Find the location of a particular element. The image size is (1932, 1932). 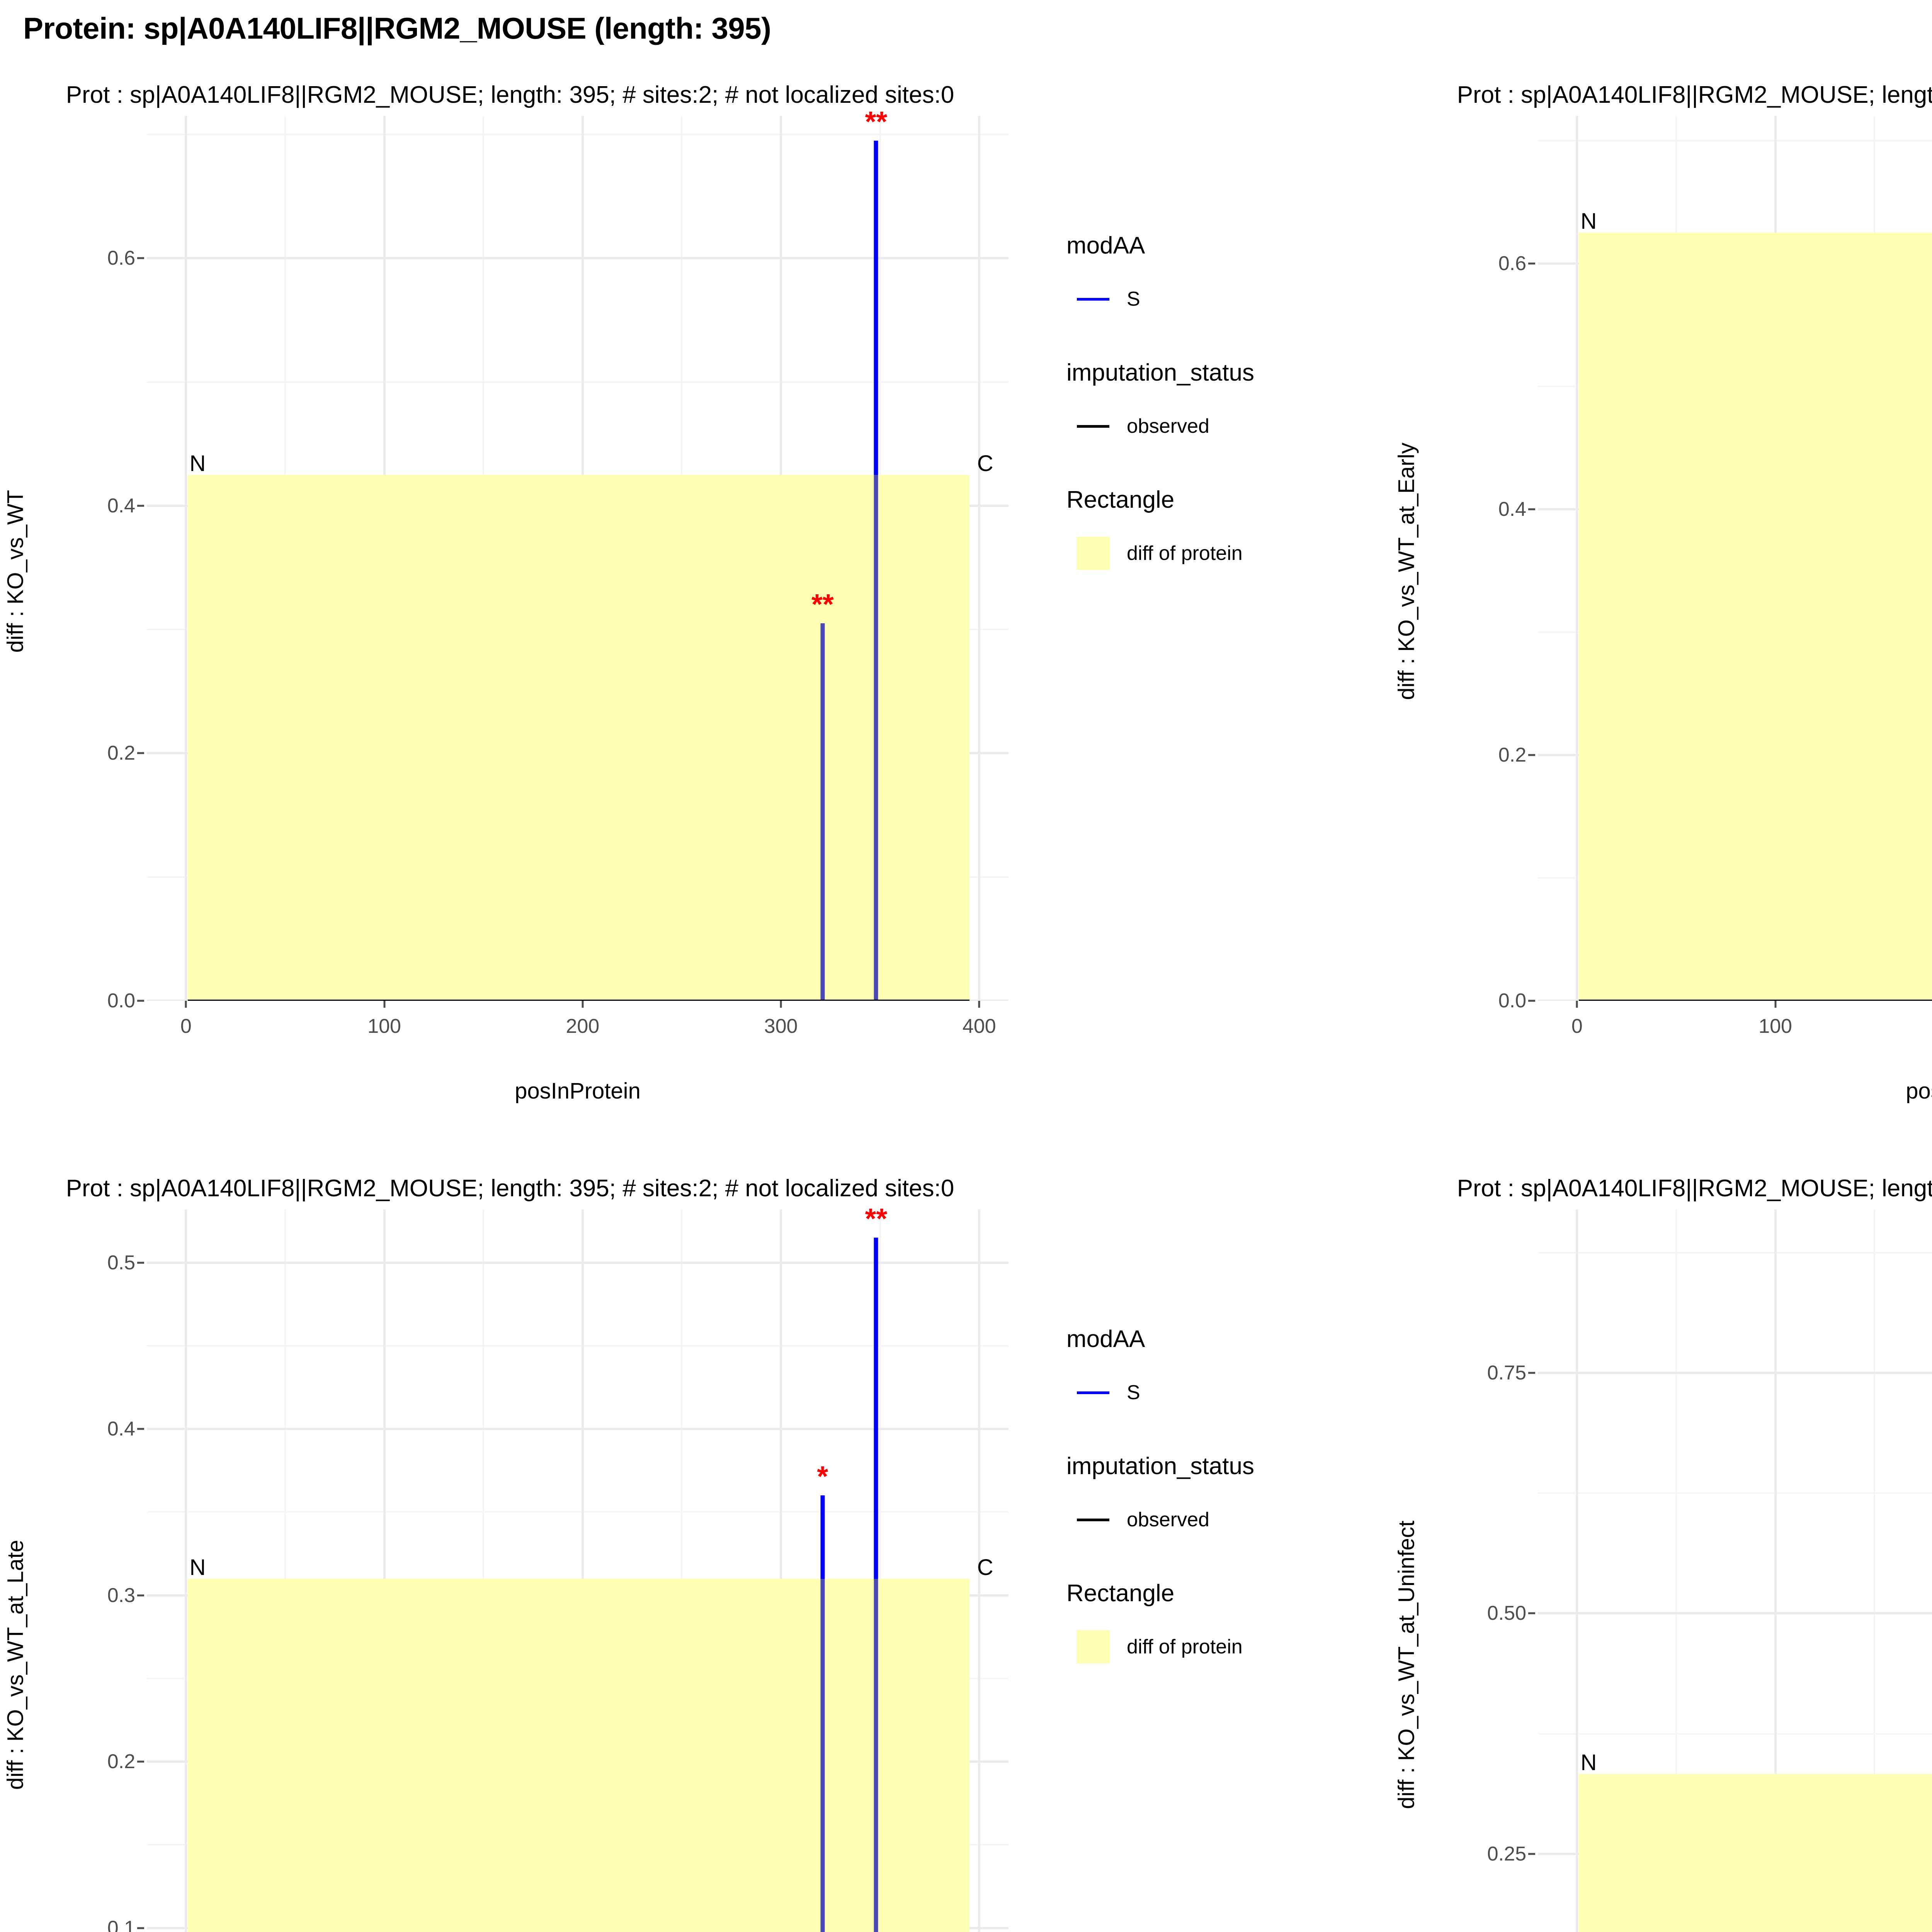

legend-group-title: Rectangle is located at coordinates (1120, 1594).